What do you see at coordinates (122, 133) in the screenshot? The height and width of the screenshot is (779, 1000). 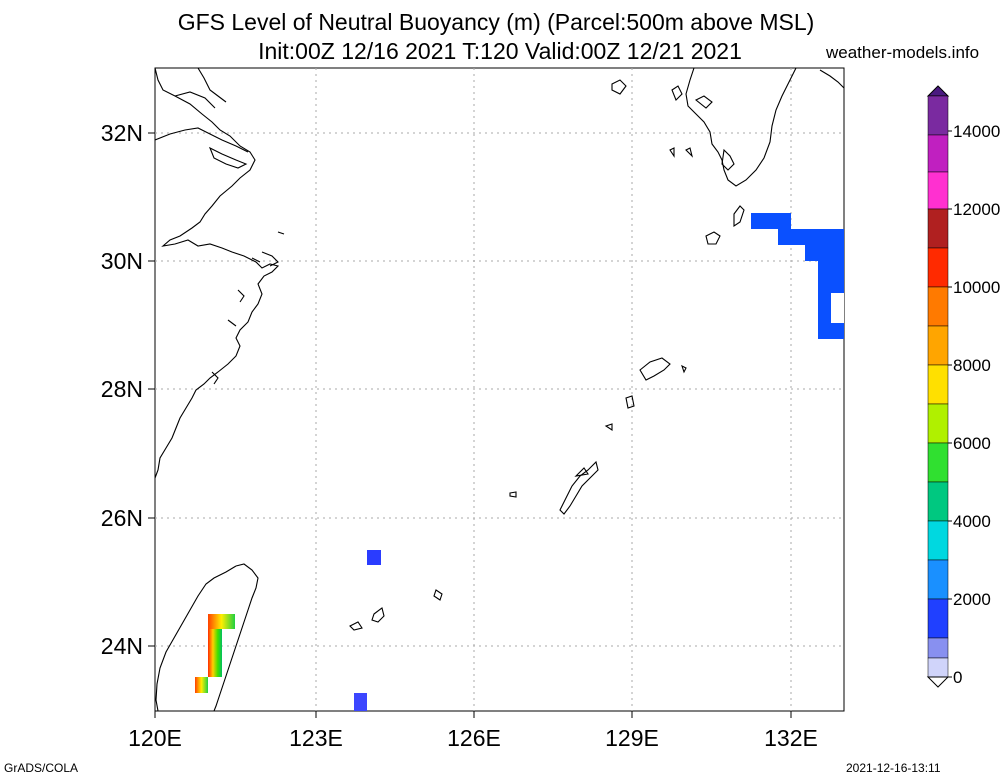 I see `lat-label: 32N` at bounding box center [122, 133].